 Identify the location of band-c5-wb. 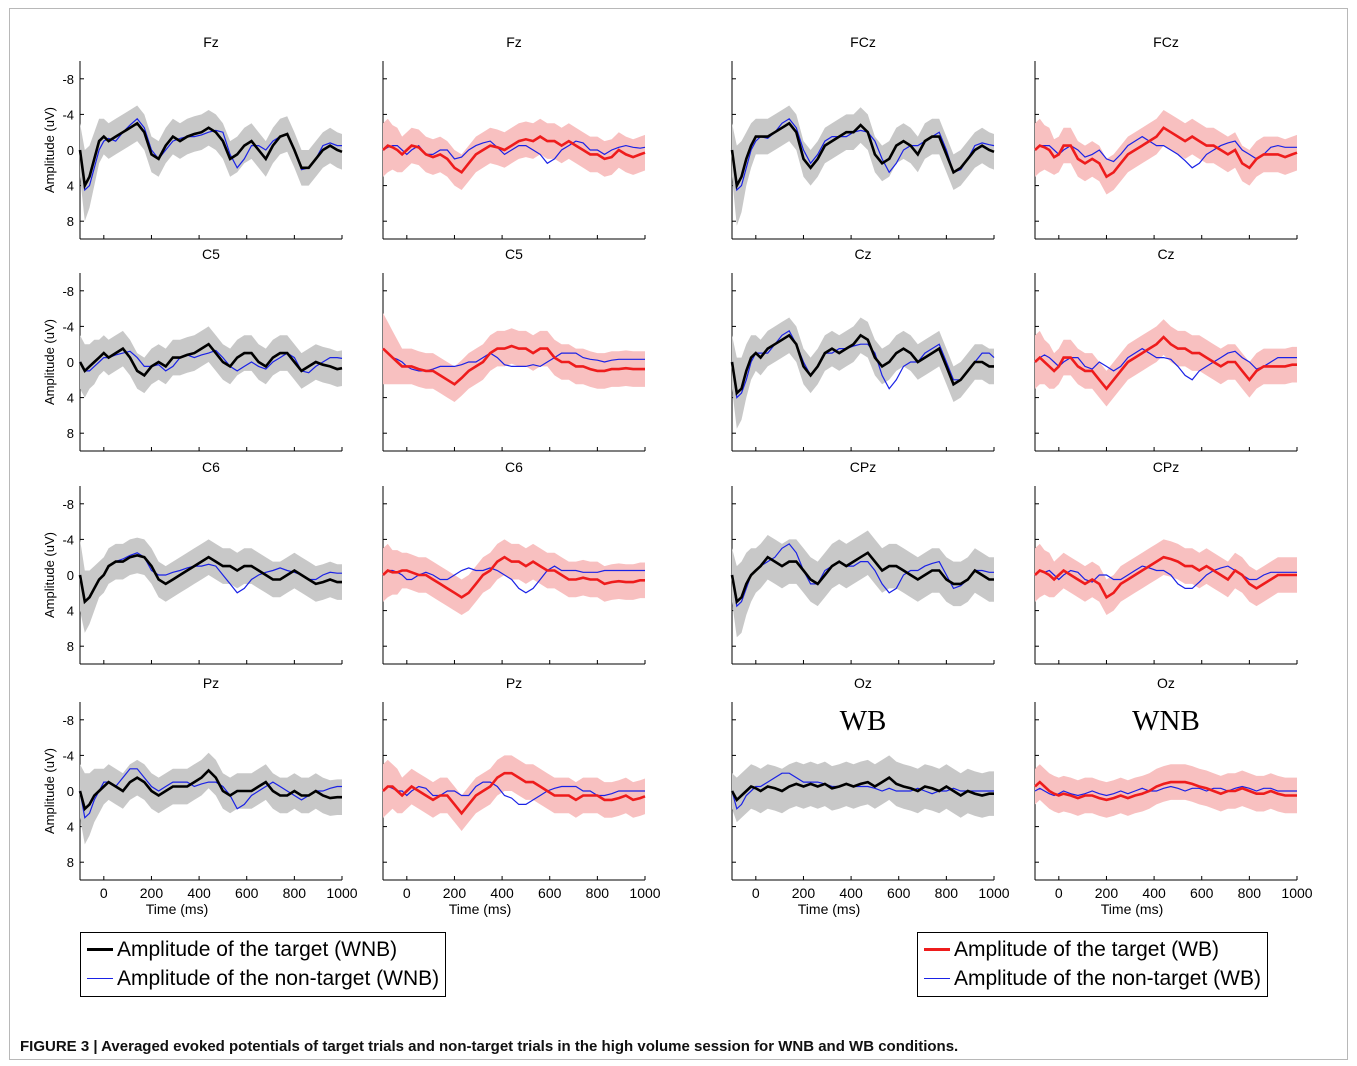
(514, 357).